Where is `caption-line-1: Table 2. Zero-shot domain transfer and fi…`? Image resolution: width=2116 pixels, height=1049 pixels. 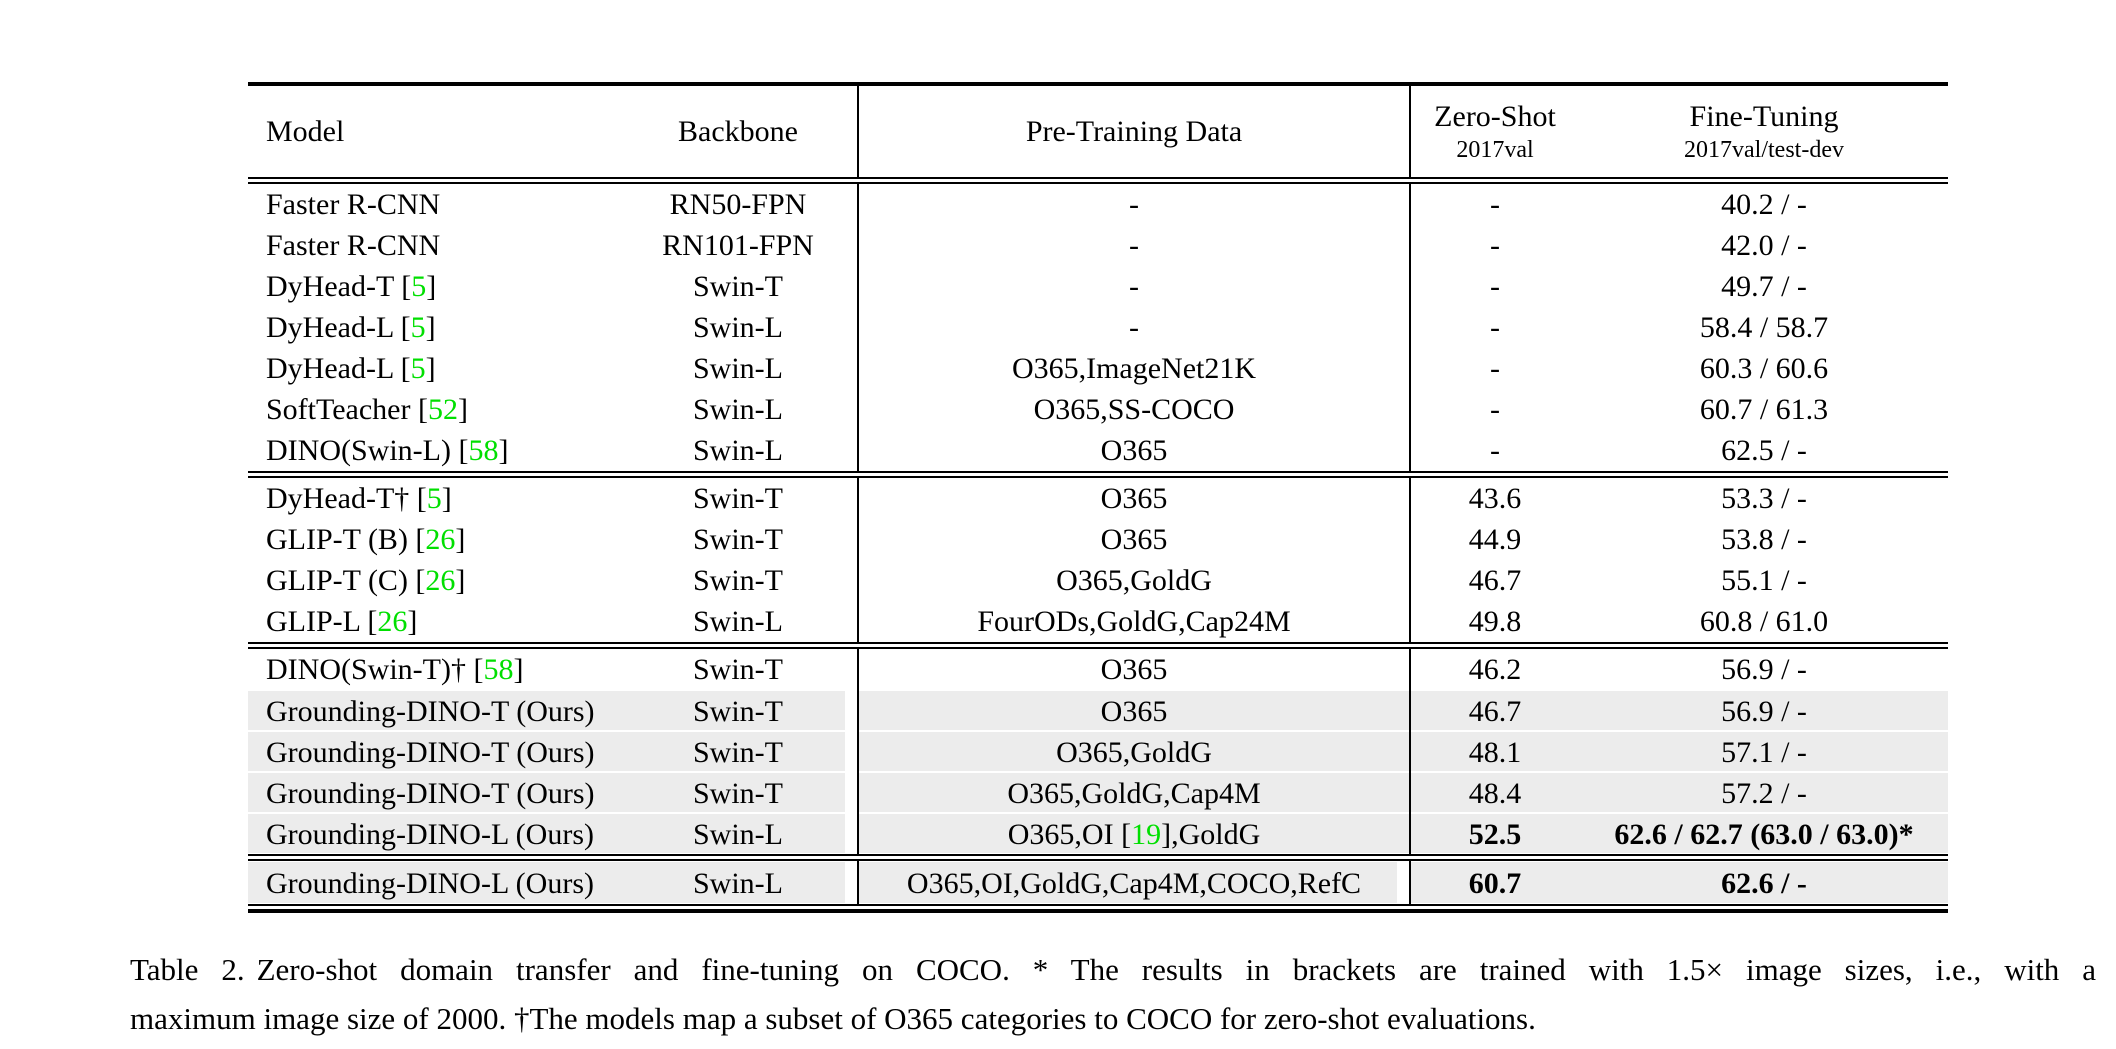
caption-line-1: Table 2. Zero-shot domain transfer and fi… is located at coordinates (1113, 969).